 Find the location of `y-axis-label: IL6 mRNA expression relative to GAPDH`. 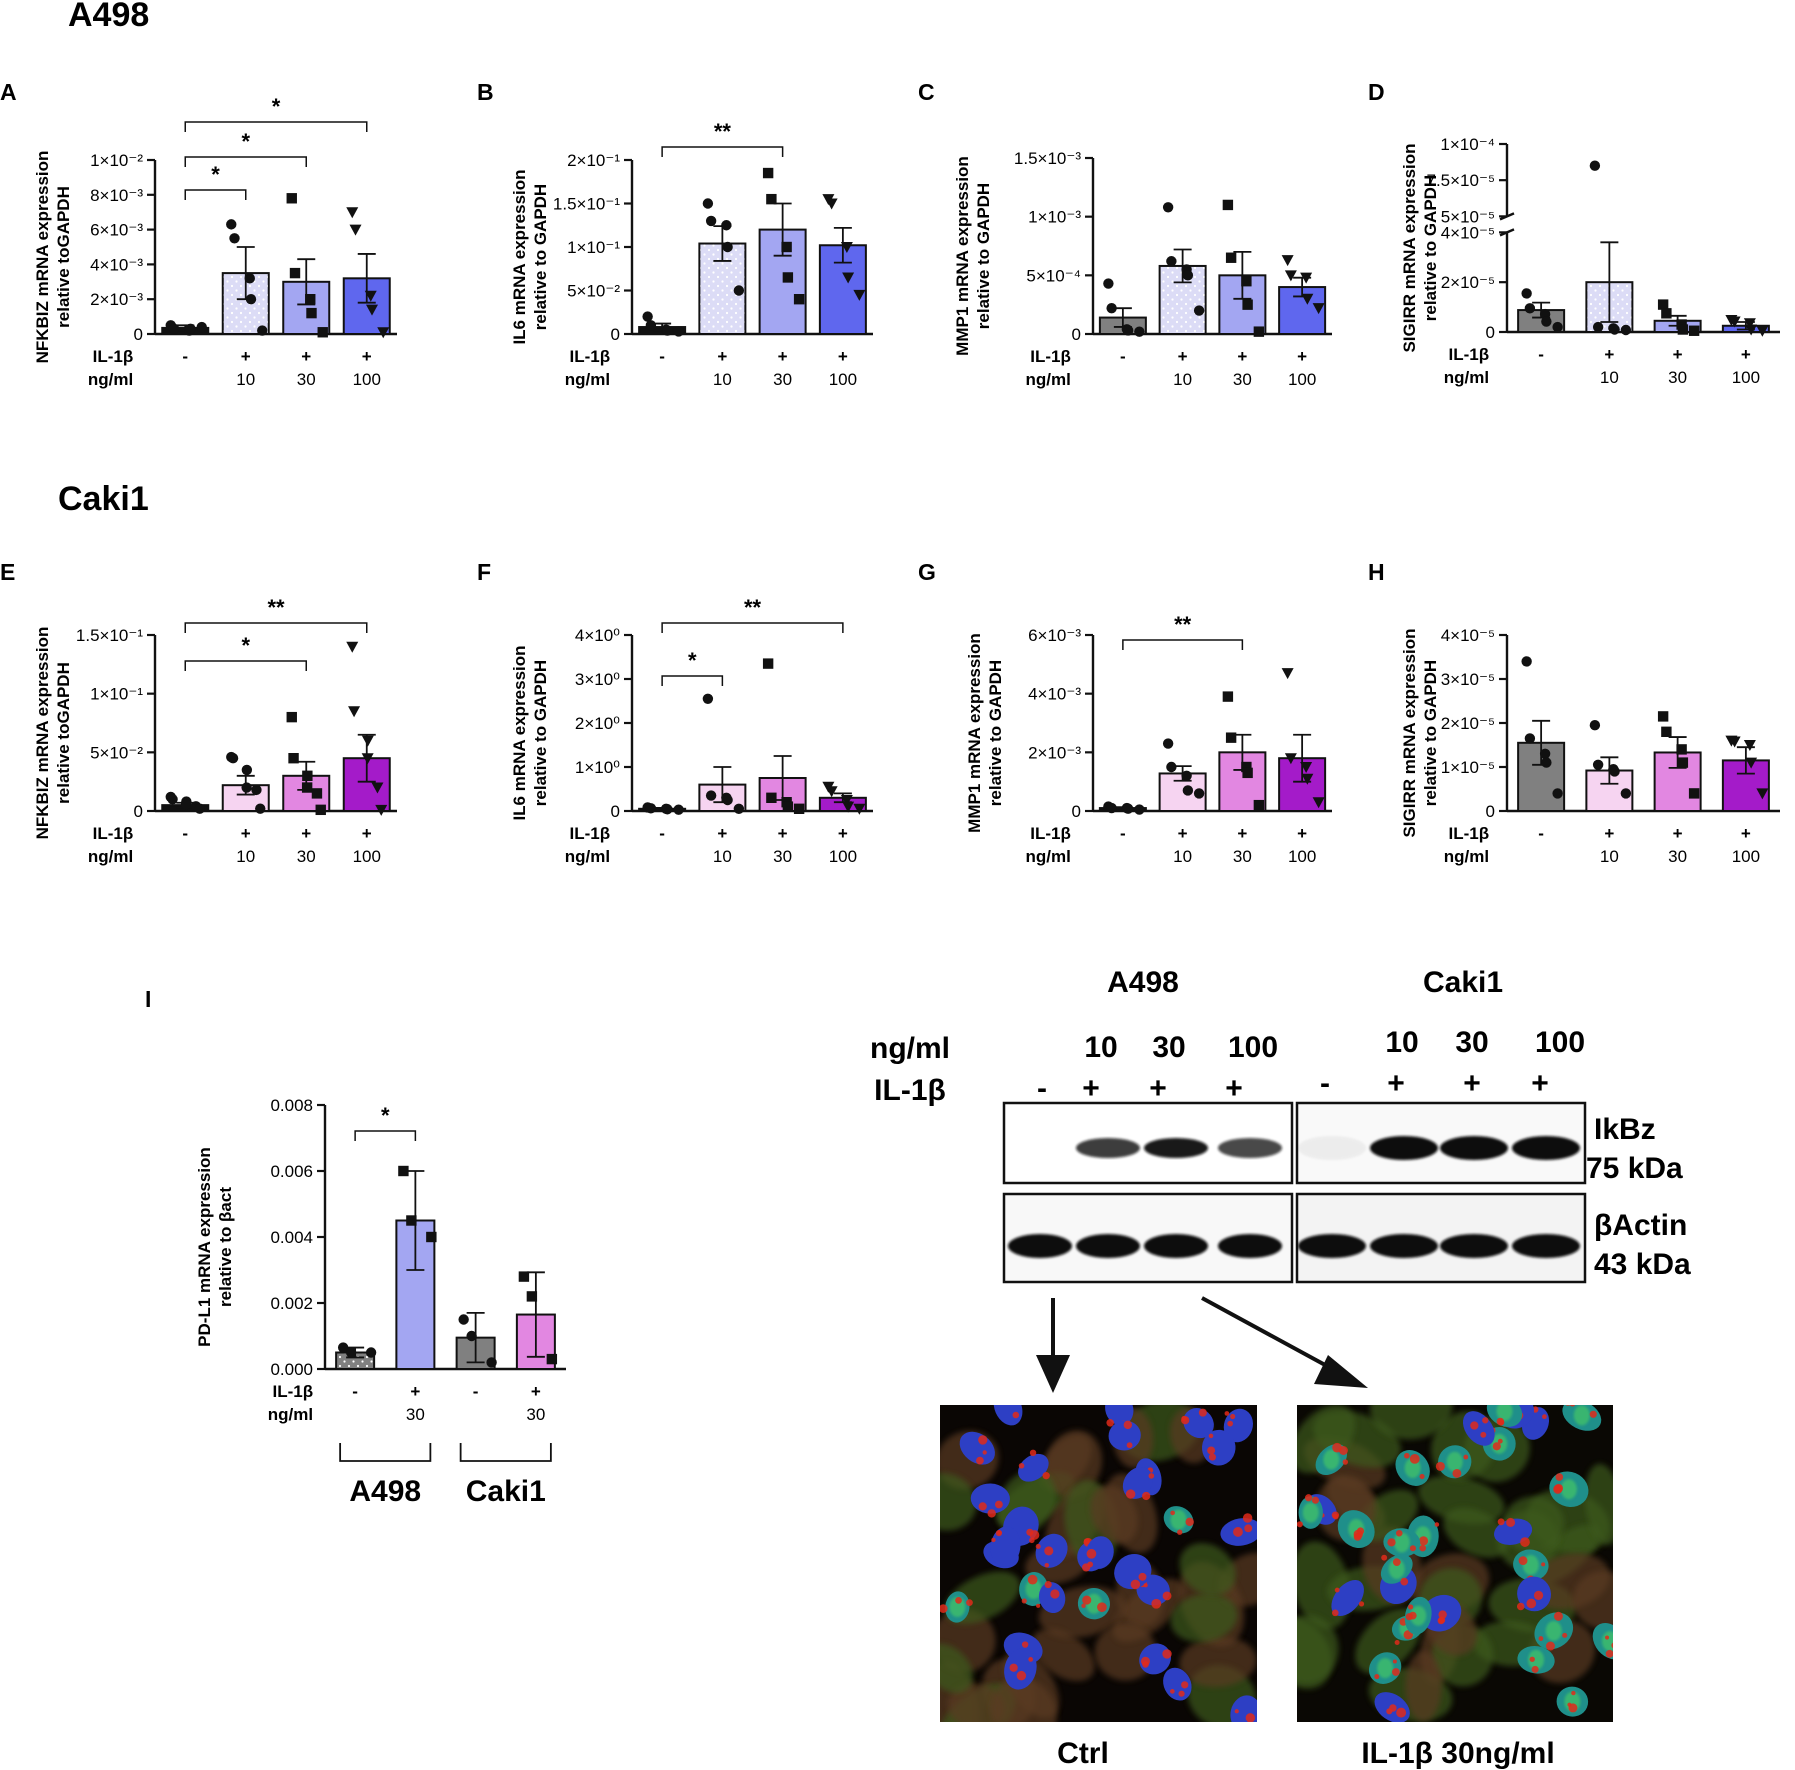

y-axis-label: IL6 mRNA expression relative to GAPDH is located at coordinates (530, 256).